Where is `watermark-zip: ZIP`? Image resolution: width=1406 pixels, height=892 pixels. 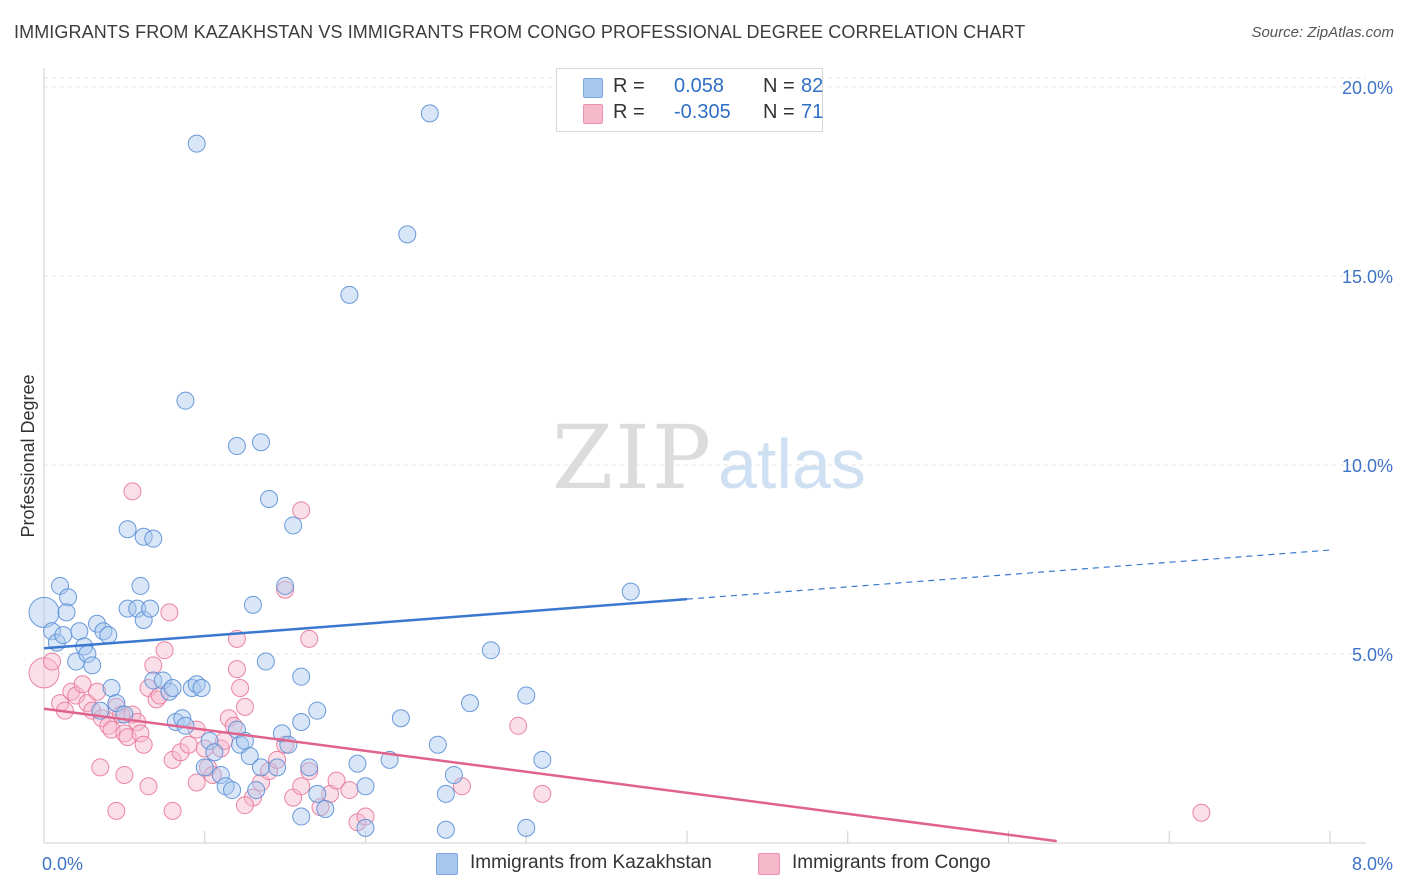
watermark-zip: ZIP is located at coordinates (632, 457).